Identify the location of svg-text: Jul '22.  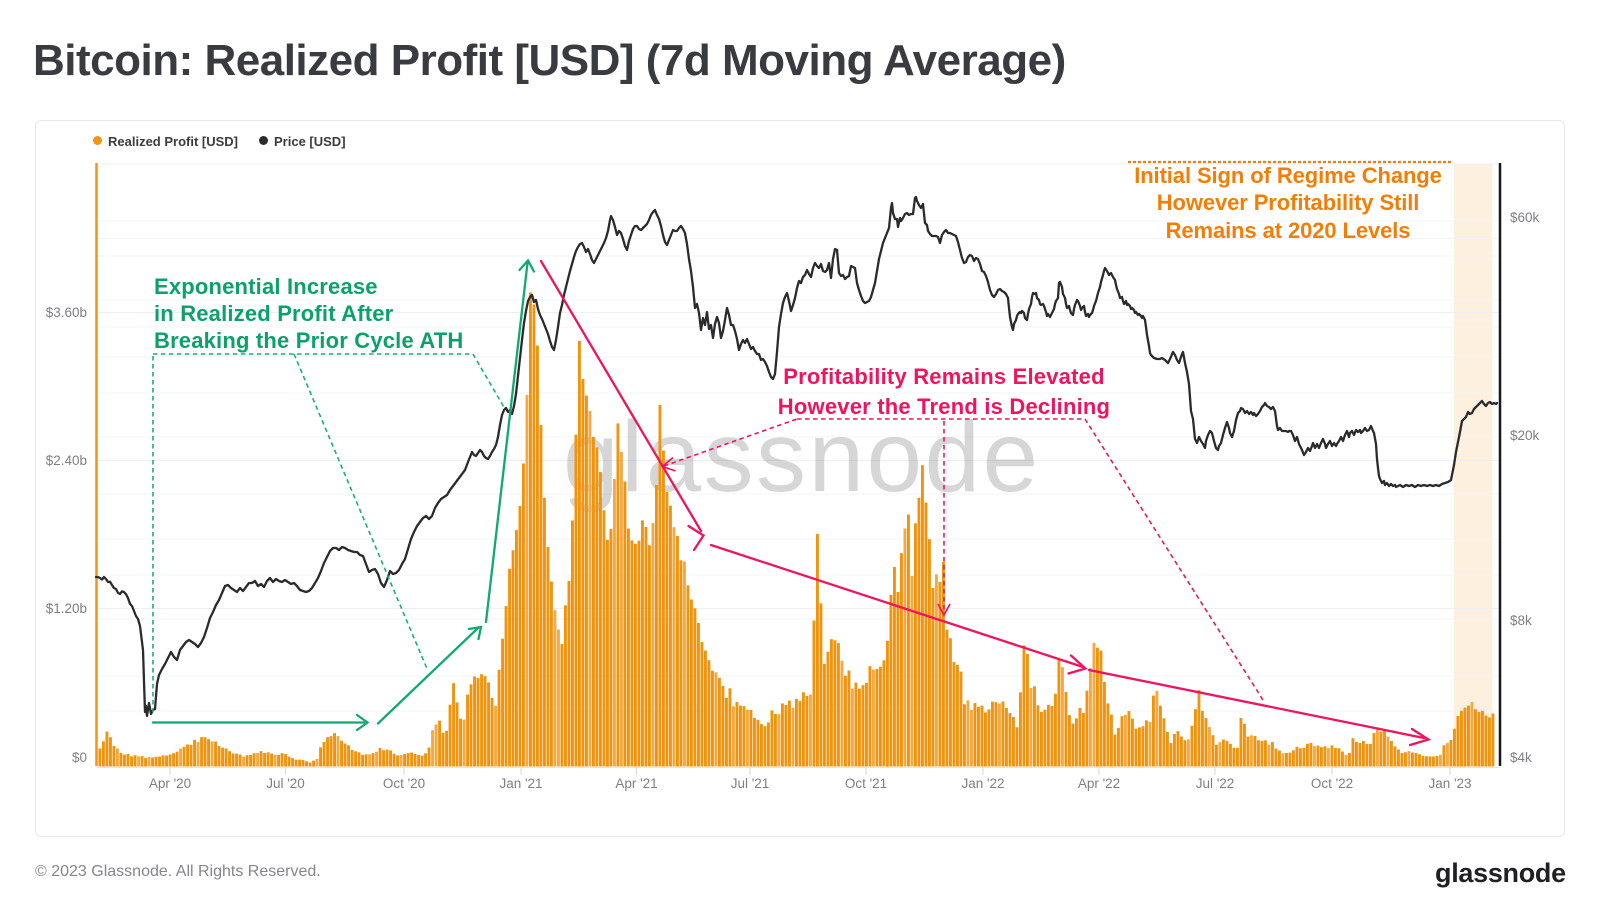
(1215, 783).